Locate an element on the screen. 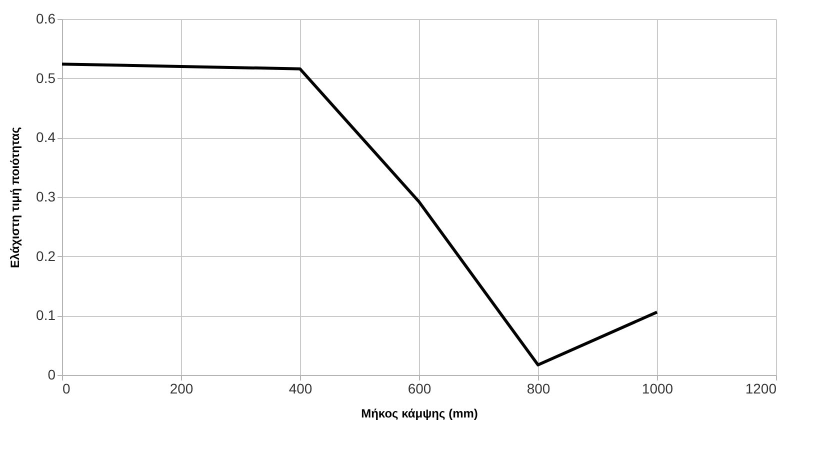 The image size is (828, 452). x-tick-label: 800 is located at coordinates (538, 388).